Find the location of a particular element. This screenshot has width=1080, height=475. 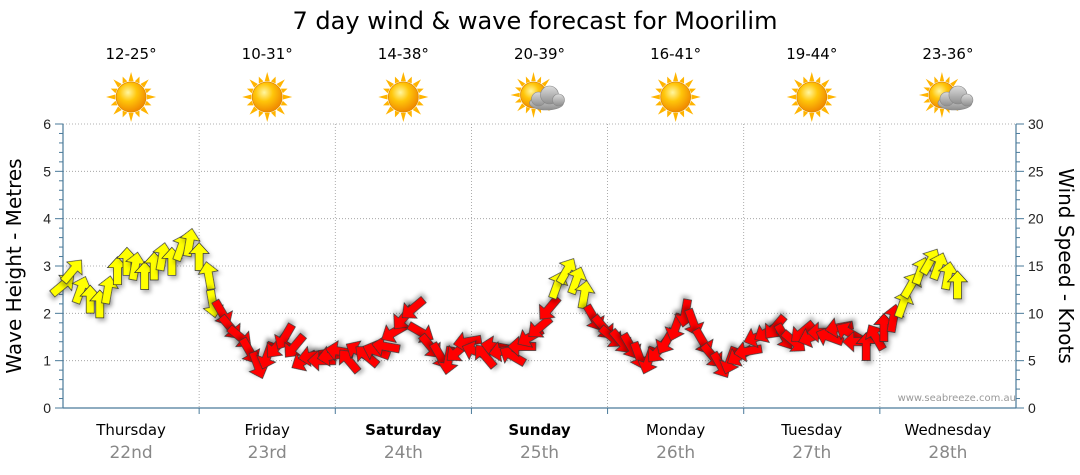

day-name-label: Wednesday is located at coordinates (948, 430).